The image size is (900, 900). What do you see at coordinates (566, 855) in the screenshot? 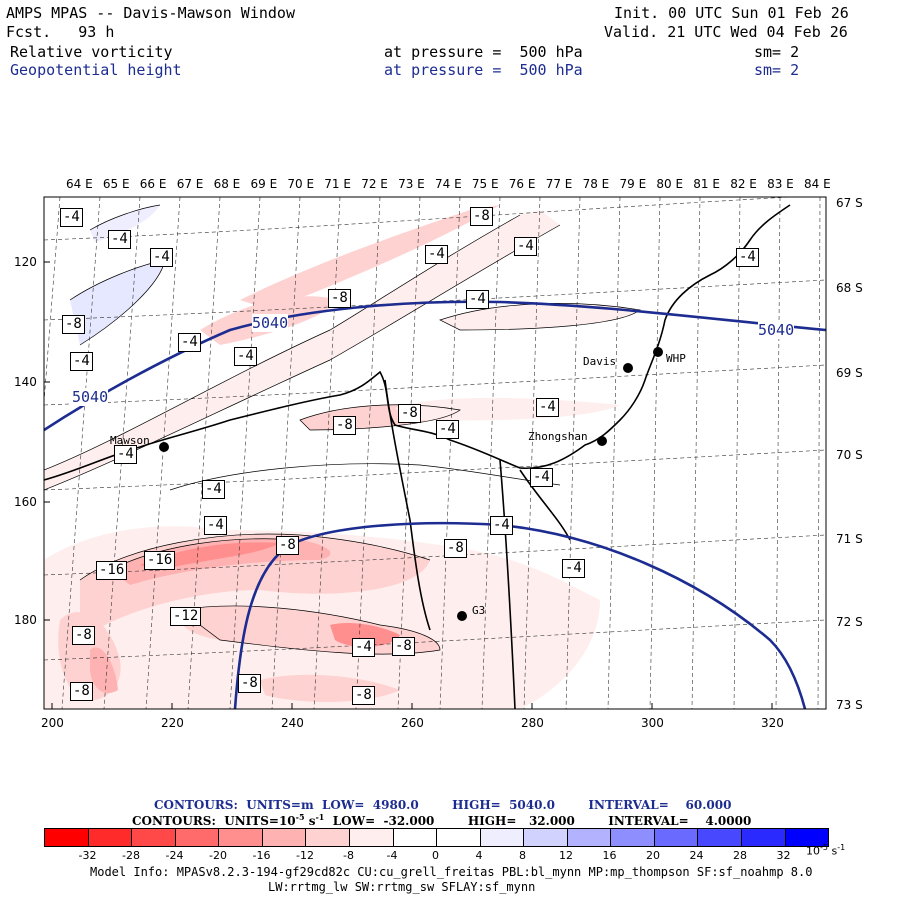
I see `colorbar-tick-label: 12` at bounding box center [566, 855].